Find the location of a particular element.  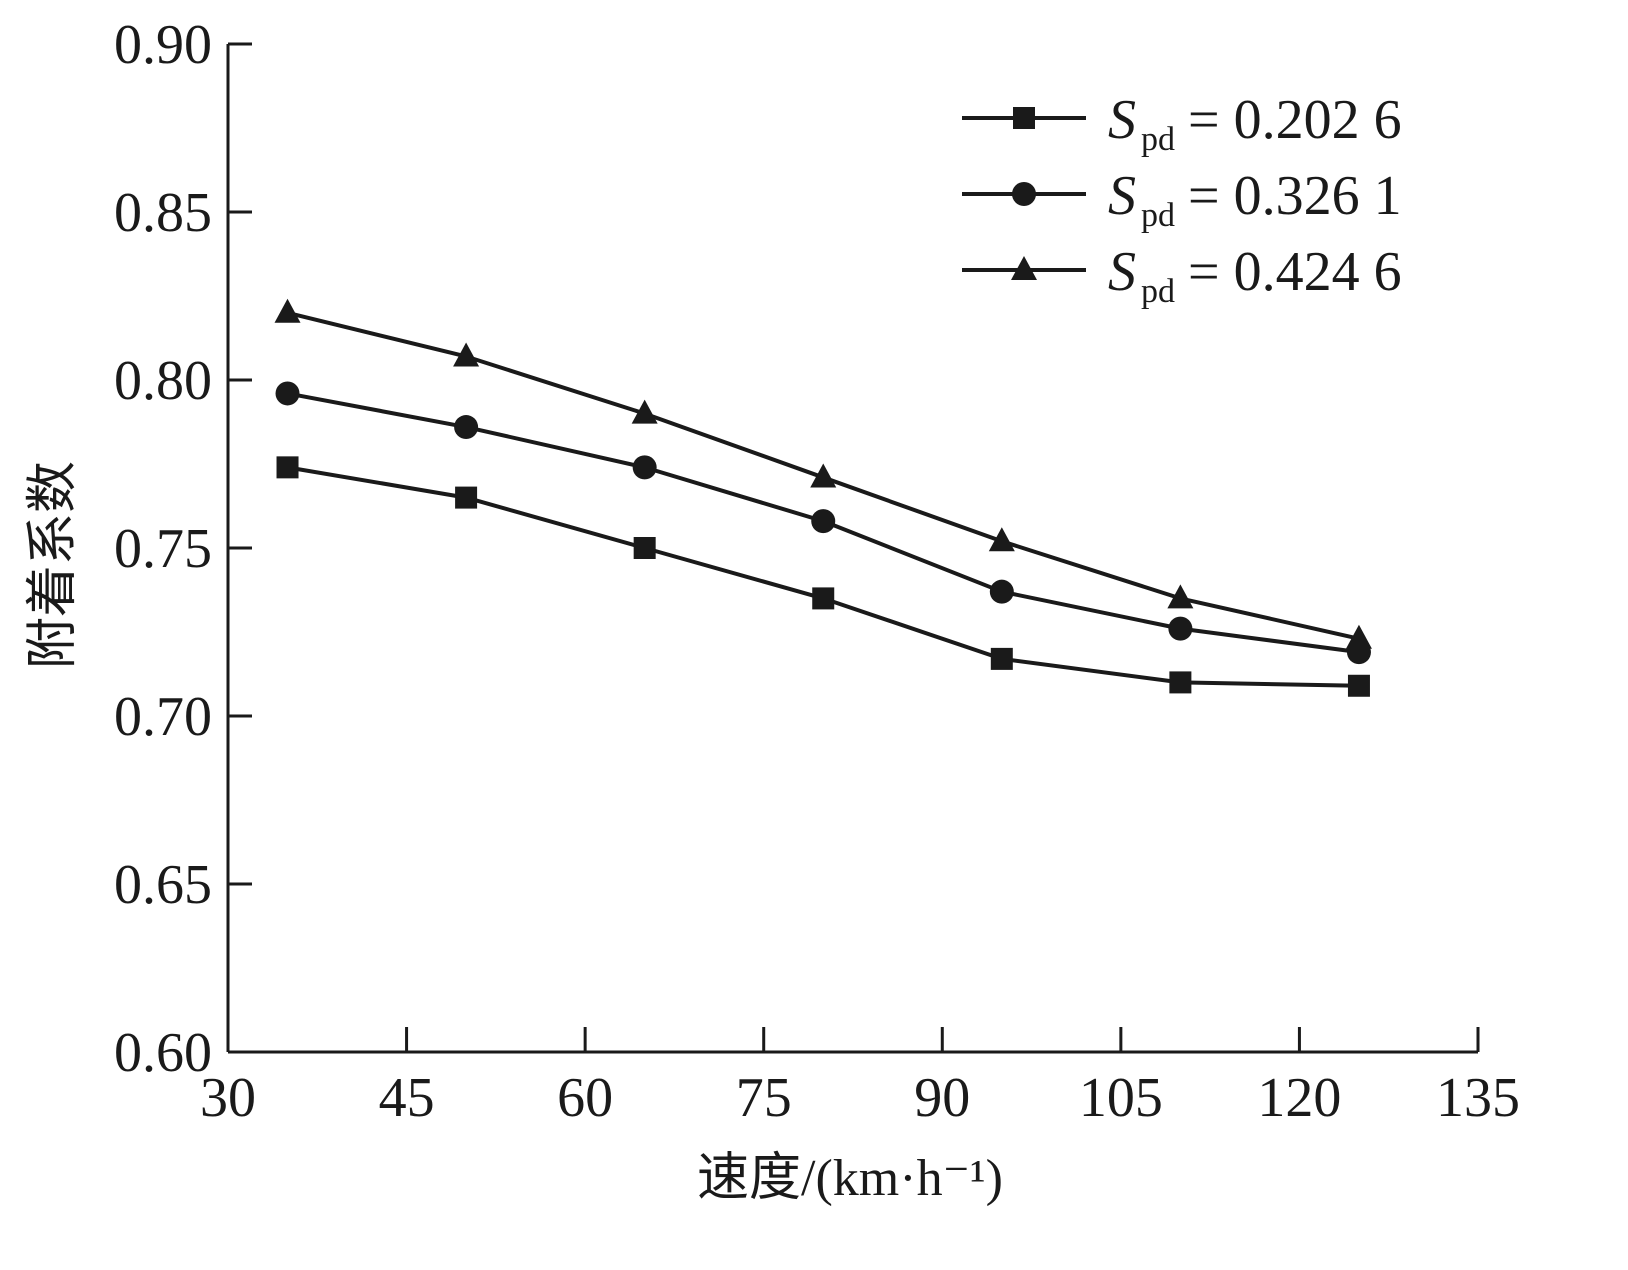

x-tick-label: 30 is located at coordinates (228, 1098).